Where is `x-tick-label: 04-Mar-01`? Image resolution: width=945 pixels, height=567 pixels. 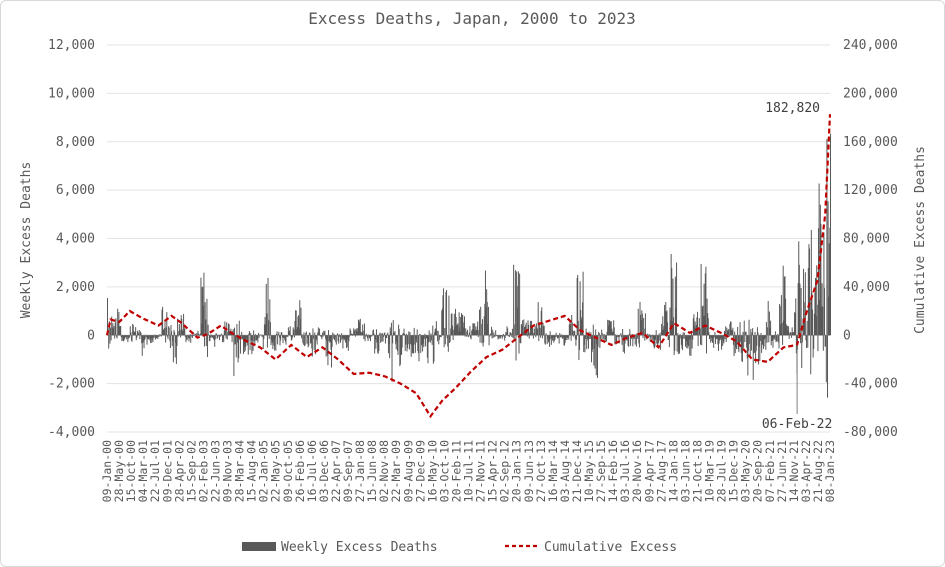
x-tick-label: 04-Mar-01 is located at coordinates (143, 471).